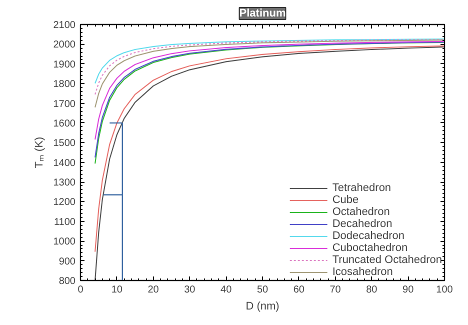 This screenshot has width=468, height=325. I want to click on y-tick-label: 1700, so click(64, 104).